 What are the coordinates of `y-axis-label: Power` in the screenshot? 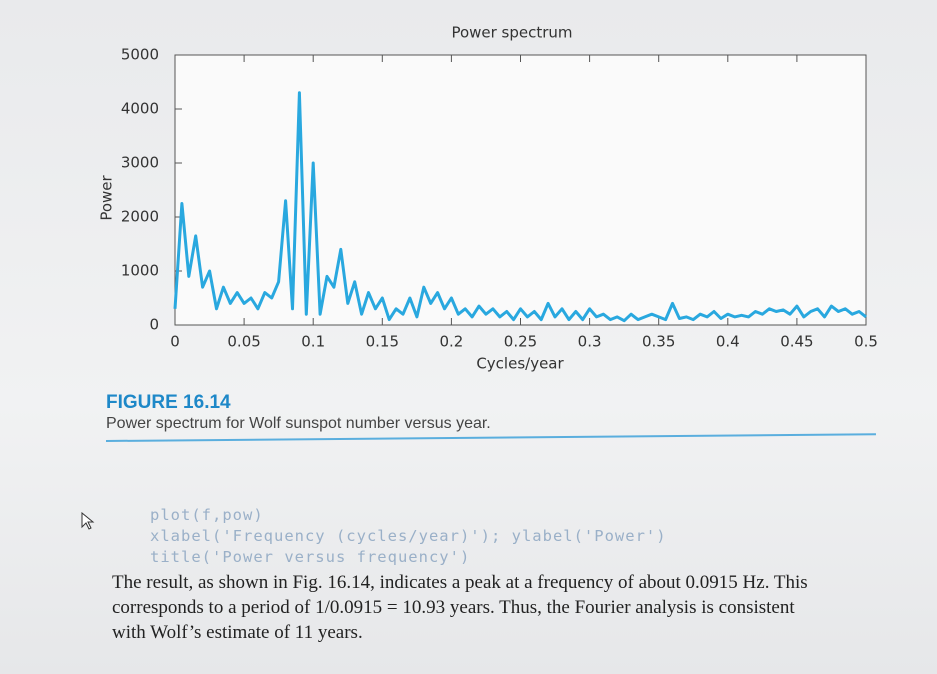 It's located at (107, 197).